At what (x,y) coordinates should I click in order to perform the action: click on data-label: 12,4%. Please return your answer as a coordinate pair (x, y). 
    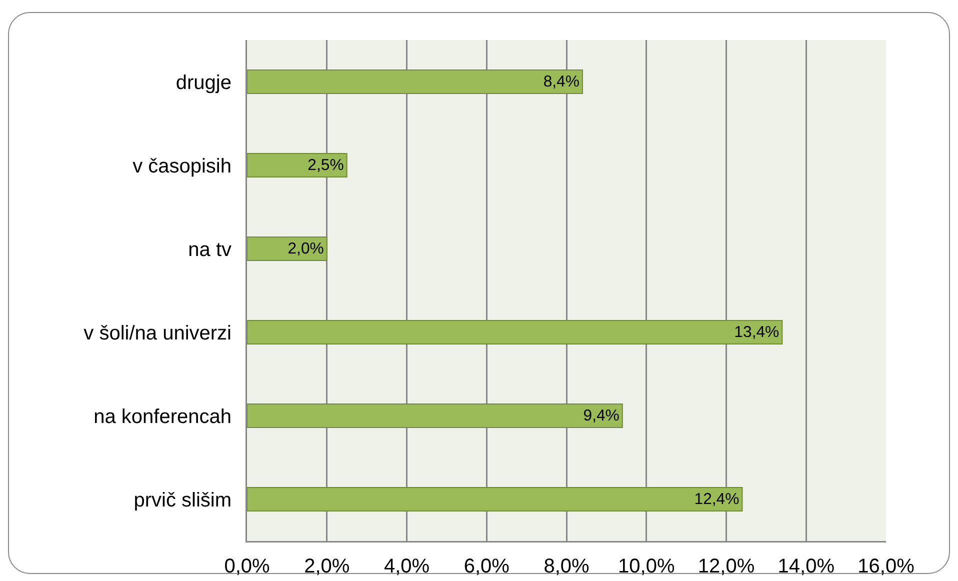
    Looking at the image, I should click on (717, 499).